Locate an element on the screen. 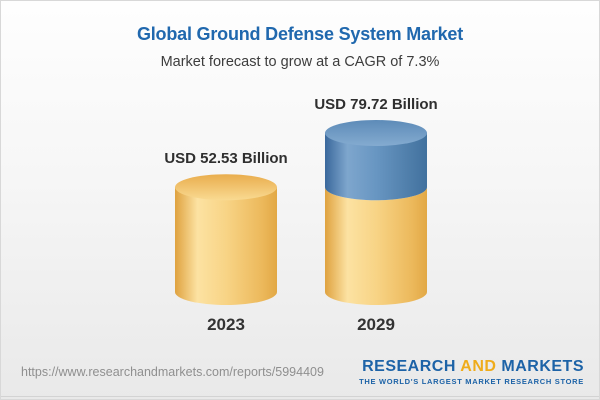 The image size is (600, 400). logo-wordmark: RESEARCH AND MARKETS is located at coordinates (471, 367).